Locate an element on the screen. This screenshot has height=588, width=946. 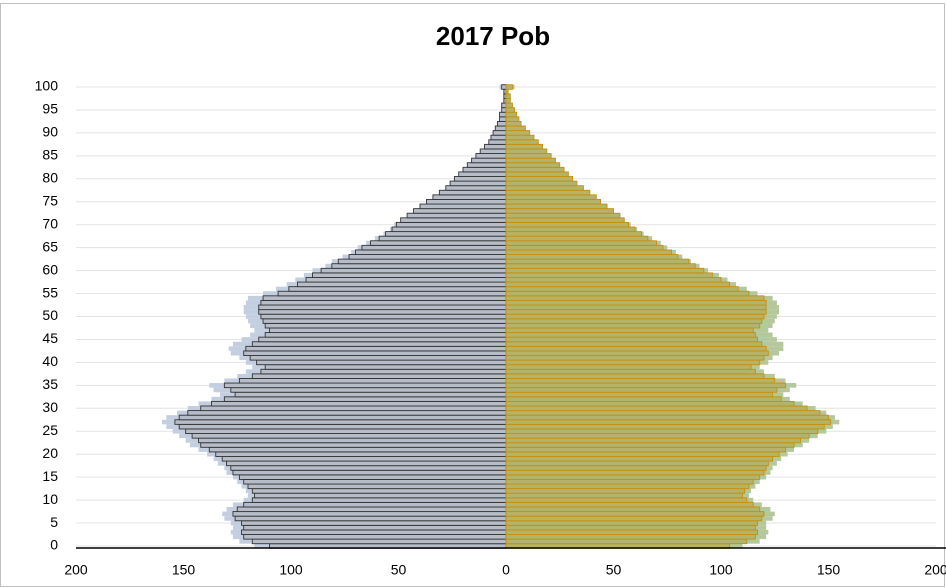
x-tick-label: 200 is located at coordinates (935, 570).